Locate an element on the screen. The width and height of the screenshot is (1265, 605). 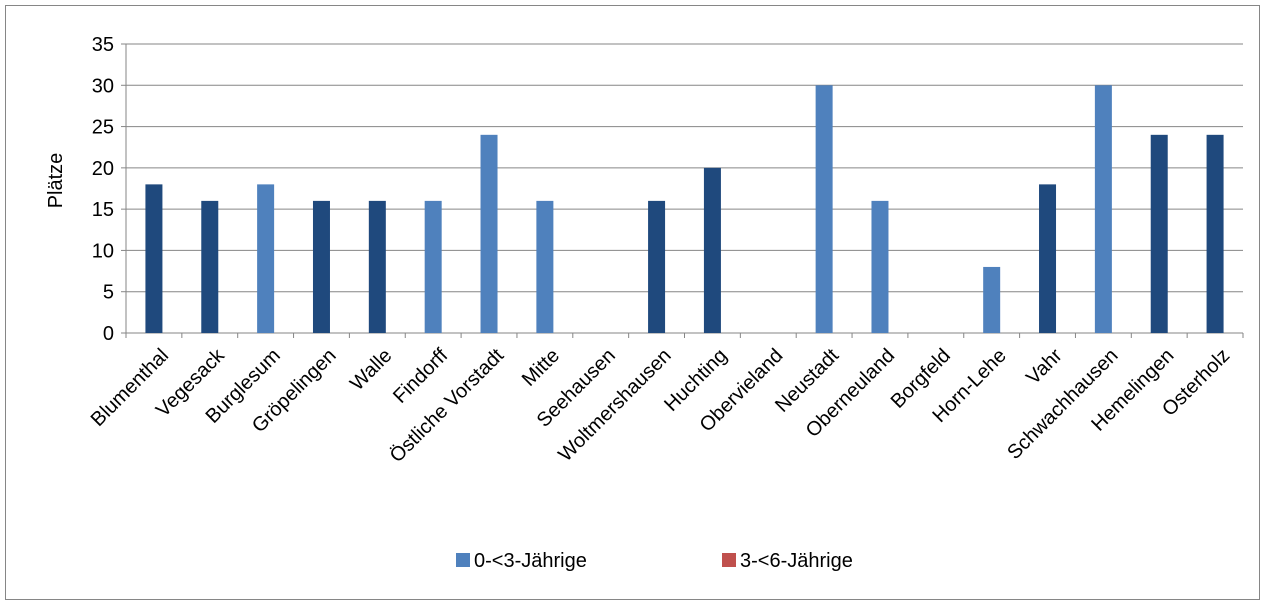
legend: 0-<3-Jährige 3-<6-Jährige is located at coordinates (654, 561).